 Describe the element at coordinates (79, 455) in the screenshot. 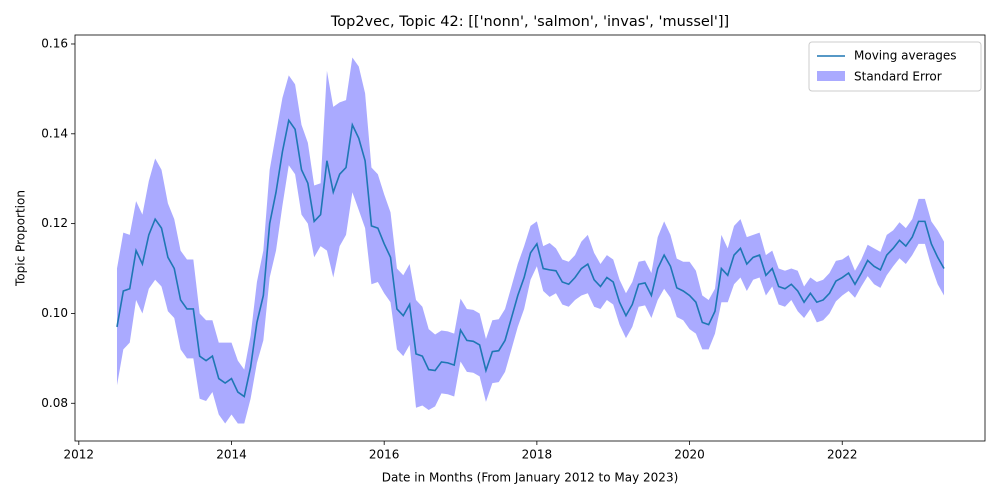

I see `x-tick-label: 2012` at that location.